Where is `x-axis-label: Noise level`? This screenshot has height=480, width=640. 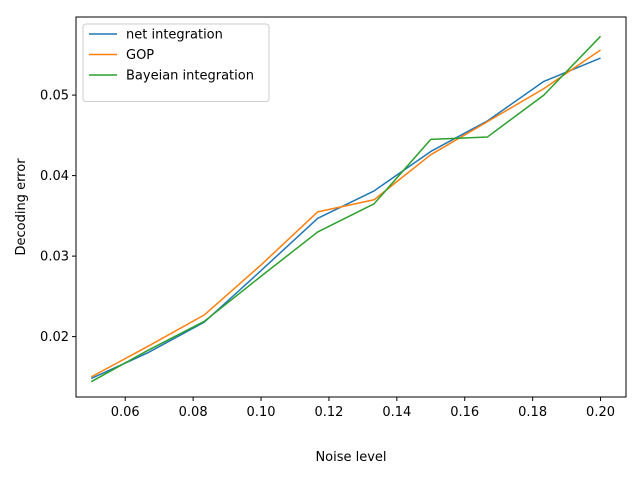
x-axis-label: Noise level is located at coordinates (350, 457).